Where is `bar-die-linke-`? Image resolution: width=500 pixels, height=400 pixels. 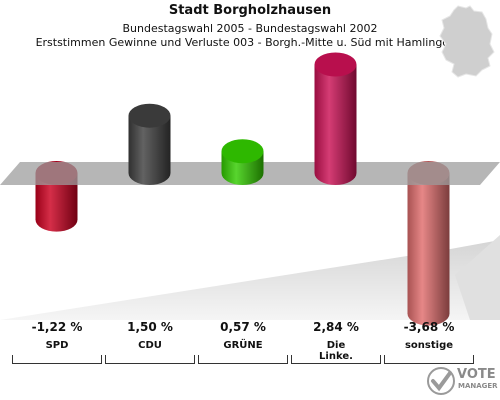 bar-die-linke- is located at coordinates (335, 118).